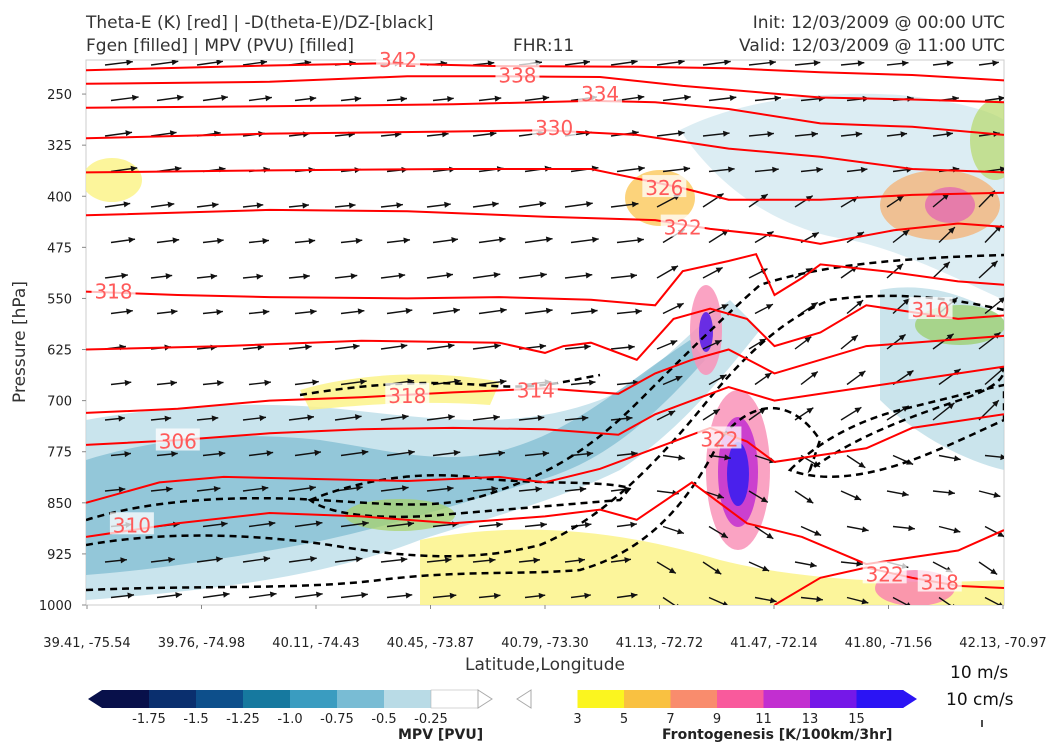 This screenshot has width=1050, height=750. I want to click on y-tick-label: 475, so click(59, 248).